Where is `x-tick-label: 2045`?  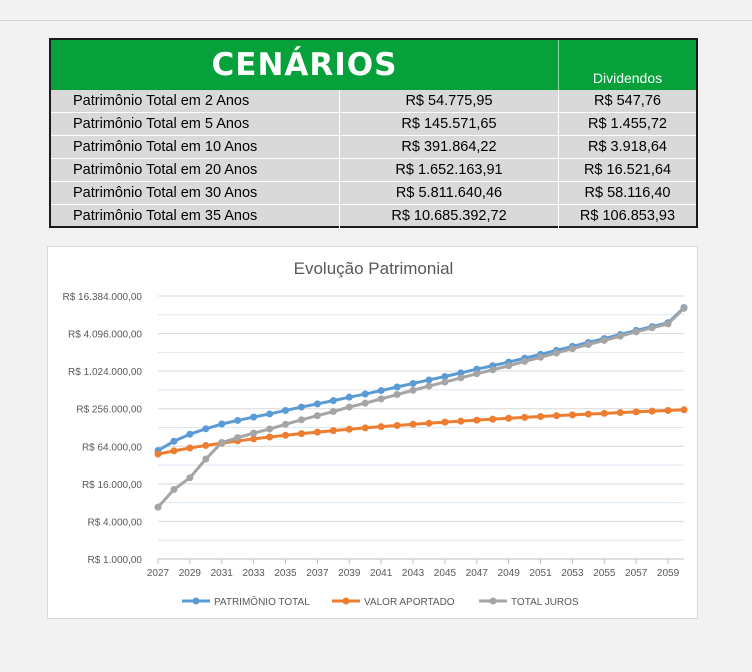
x-tick-label: 2045 is located at coordinates (445, 573).